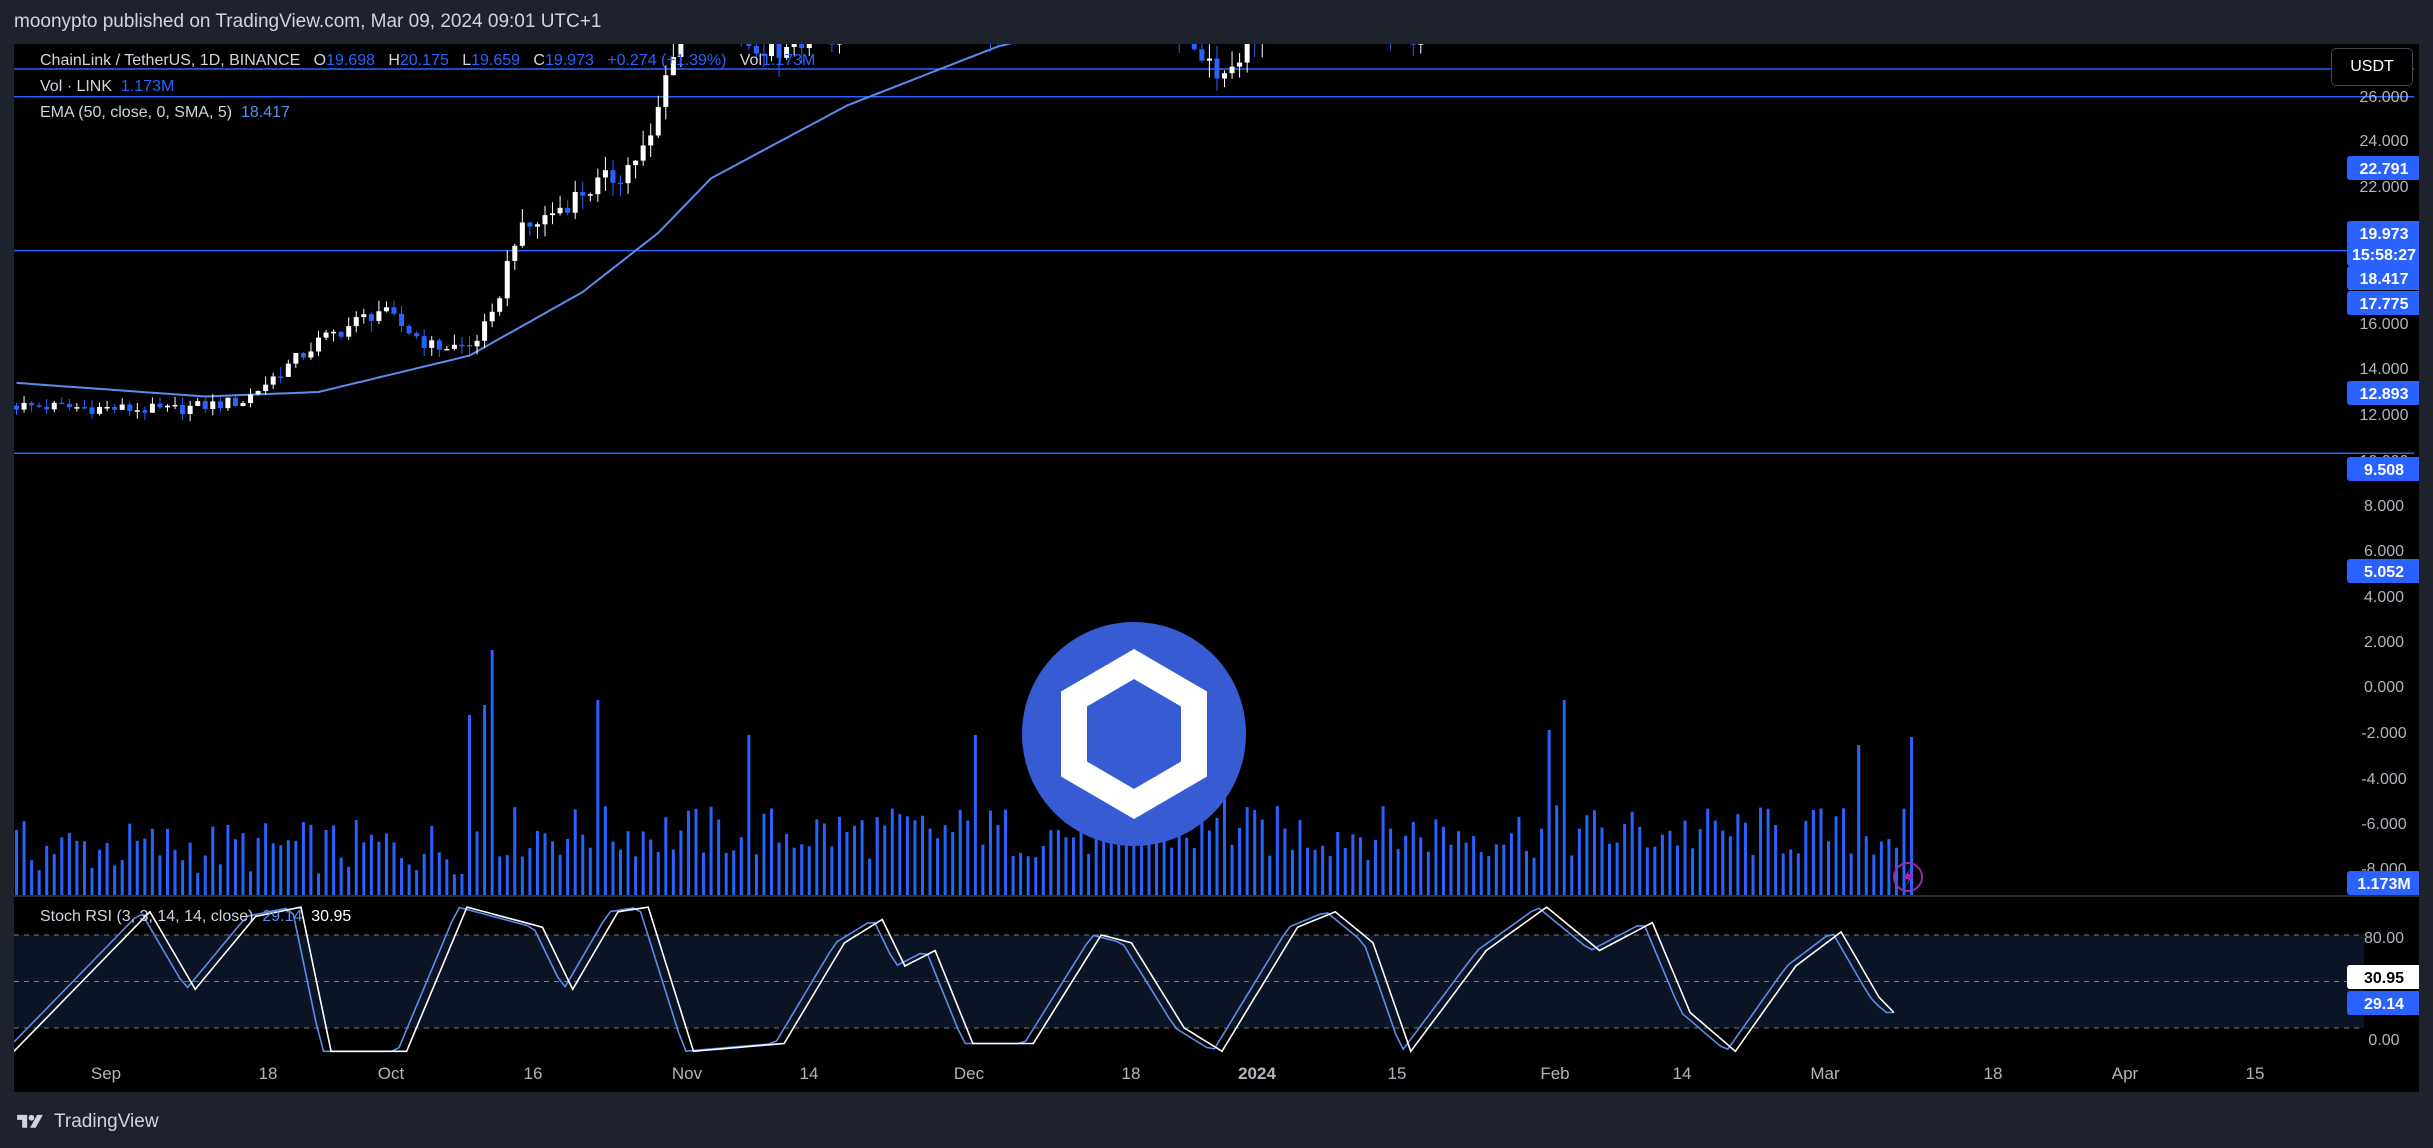 The width and height of the screenshot is (2433, 1148). What do you see at coordinates (1908, 877) in the screenshot?
I see `lightning-icon` at bounding box center [1908, 877].